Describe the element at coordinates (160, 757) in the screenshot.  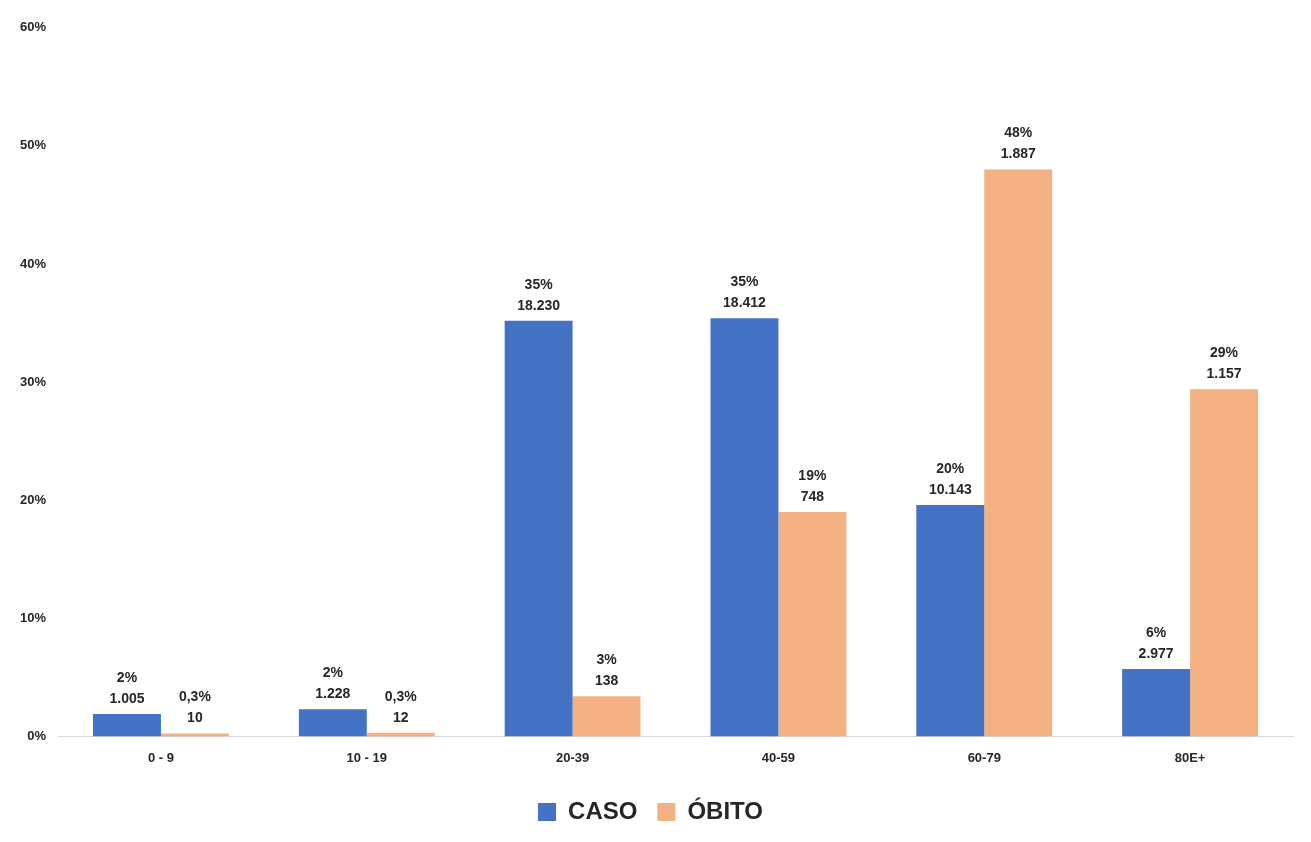
I see `x-tick-label: 0 - 9` at that location.